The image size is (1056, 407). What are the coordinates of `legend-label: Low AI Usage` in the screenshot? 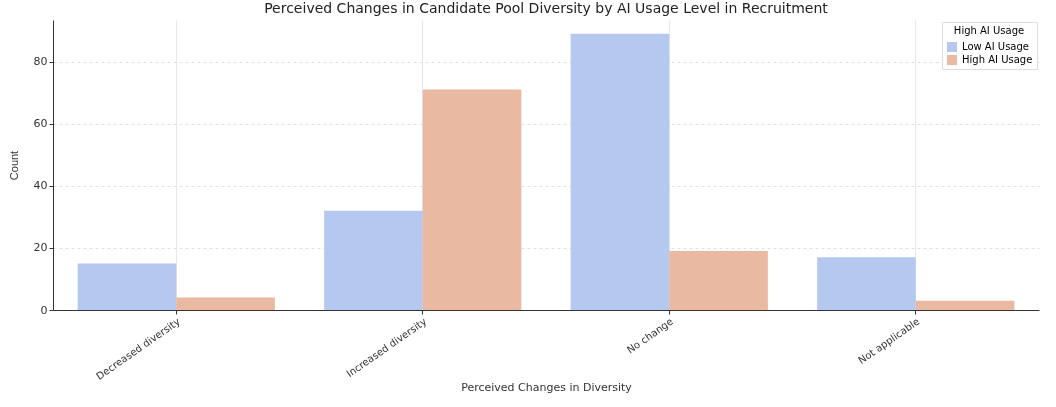 It's located at (995, 46).